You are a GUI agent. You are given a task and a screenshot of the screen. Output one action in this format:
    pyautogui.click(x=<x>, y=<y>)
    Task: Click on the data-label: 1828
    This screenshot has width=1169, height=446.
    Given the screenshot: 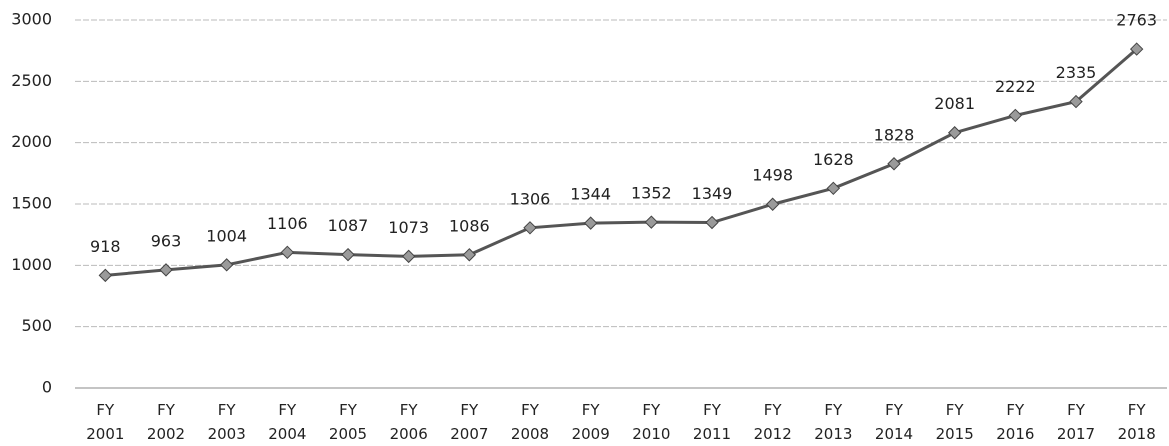 What is the action you would take?
    pyautogui.click(x=894, y=134)
    